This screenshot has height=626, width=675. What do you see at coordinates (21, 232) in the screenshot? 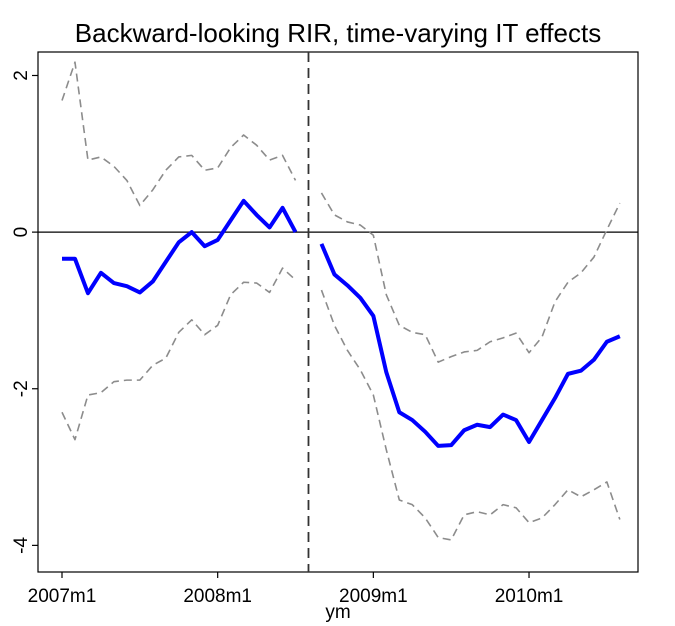
I see `y-tick-label: 0` at bounding box center [21, 232].